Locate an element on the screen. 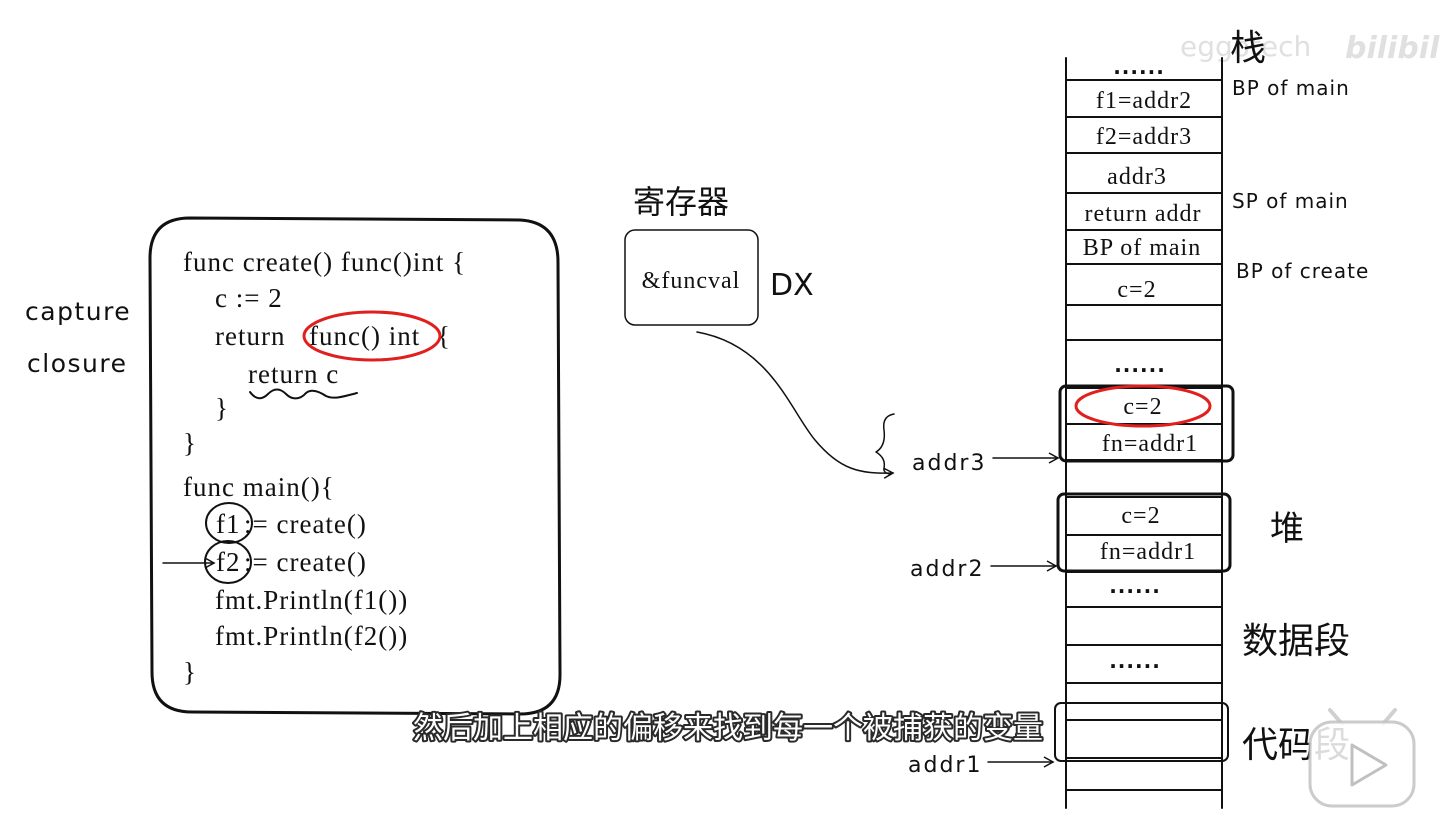 This screenshot has height=818, width=1440. pointer-addr1: addr1 is located at coordinates (945, 765).